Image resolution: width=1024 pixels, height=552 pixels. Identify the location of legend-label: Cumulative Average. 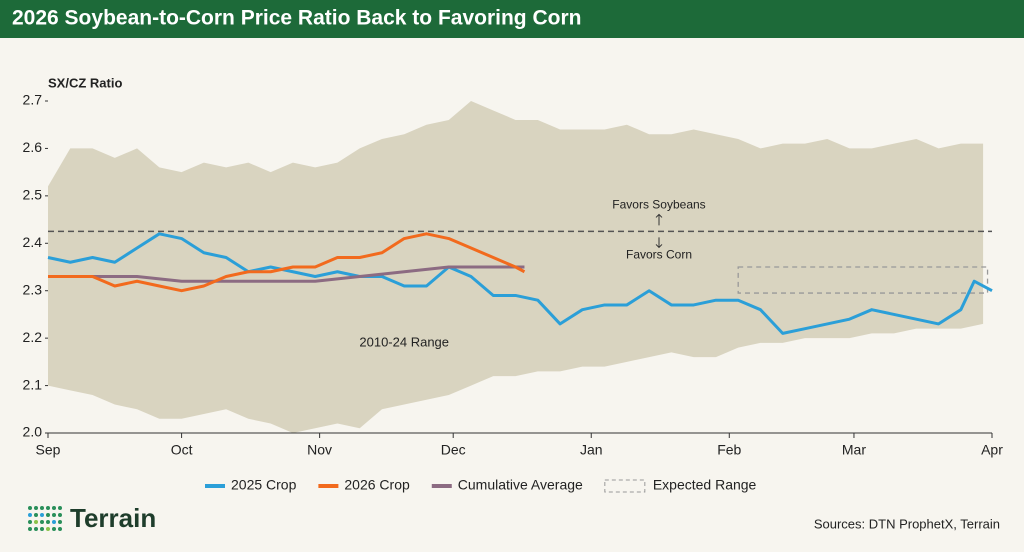
(520, 485).